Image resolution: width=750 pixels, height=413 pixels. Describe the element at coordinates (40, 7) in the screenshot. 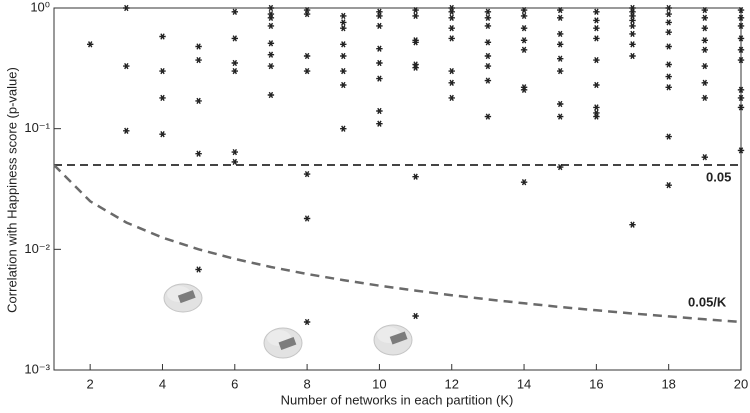

I see `y-tick-label: 10⁰` at that location.